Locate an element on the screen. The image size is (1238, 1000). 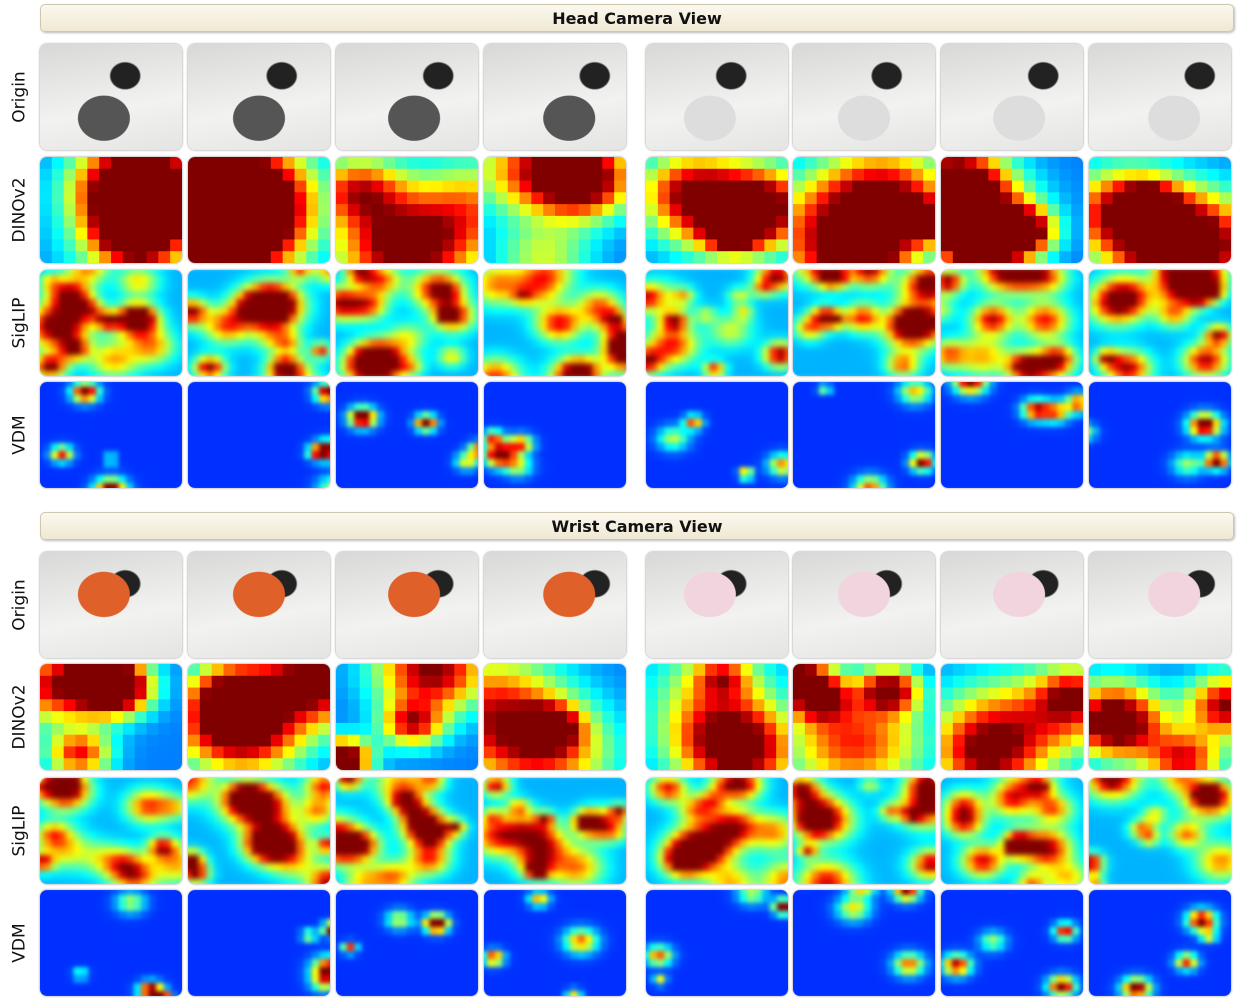
row-label: VDM is located at coordinates (20, 435).